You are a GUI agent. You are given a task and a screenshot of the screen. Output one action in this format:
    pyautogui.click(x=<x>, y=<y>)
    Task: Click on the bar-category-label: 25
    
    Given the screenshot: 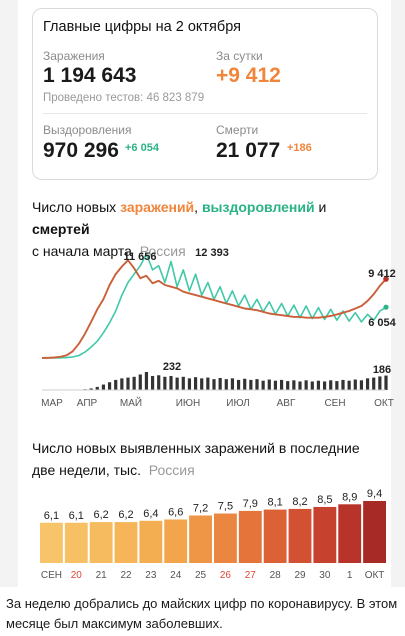 What is the action you would take?
    pyautogui.click(x=201, y=575)
    